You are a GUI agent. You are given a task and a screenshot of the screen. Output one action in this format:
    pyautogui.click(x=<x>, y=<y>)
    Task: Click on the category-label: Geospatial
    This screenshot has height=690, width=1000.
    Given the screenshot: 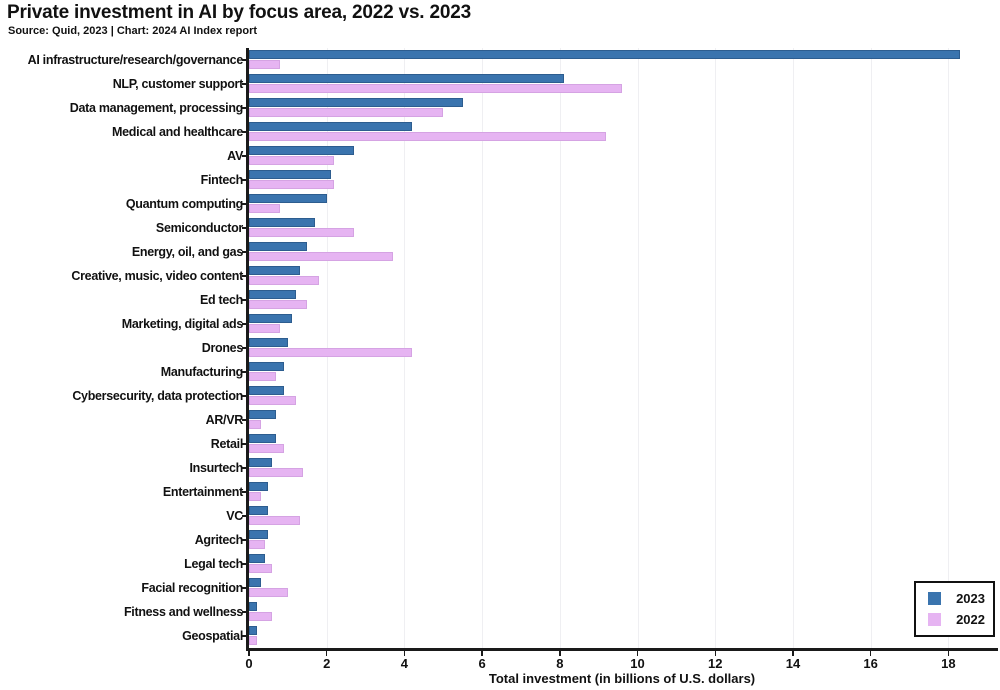 What is the action you would take?
    pyautogui.click(x=212, y=636)
    